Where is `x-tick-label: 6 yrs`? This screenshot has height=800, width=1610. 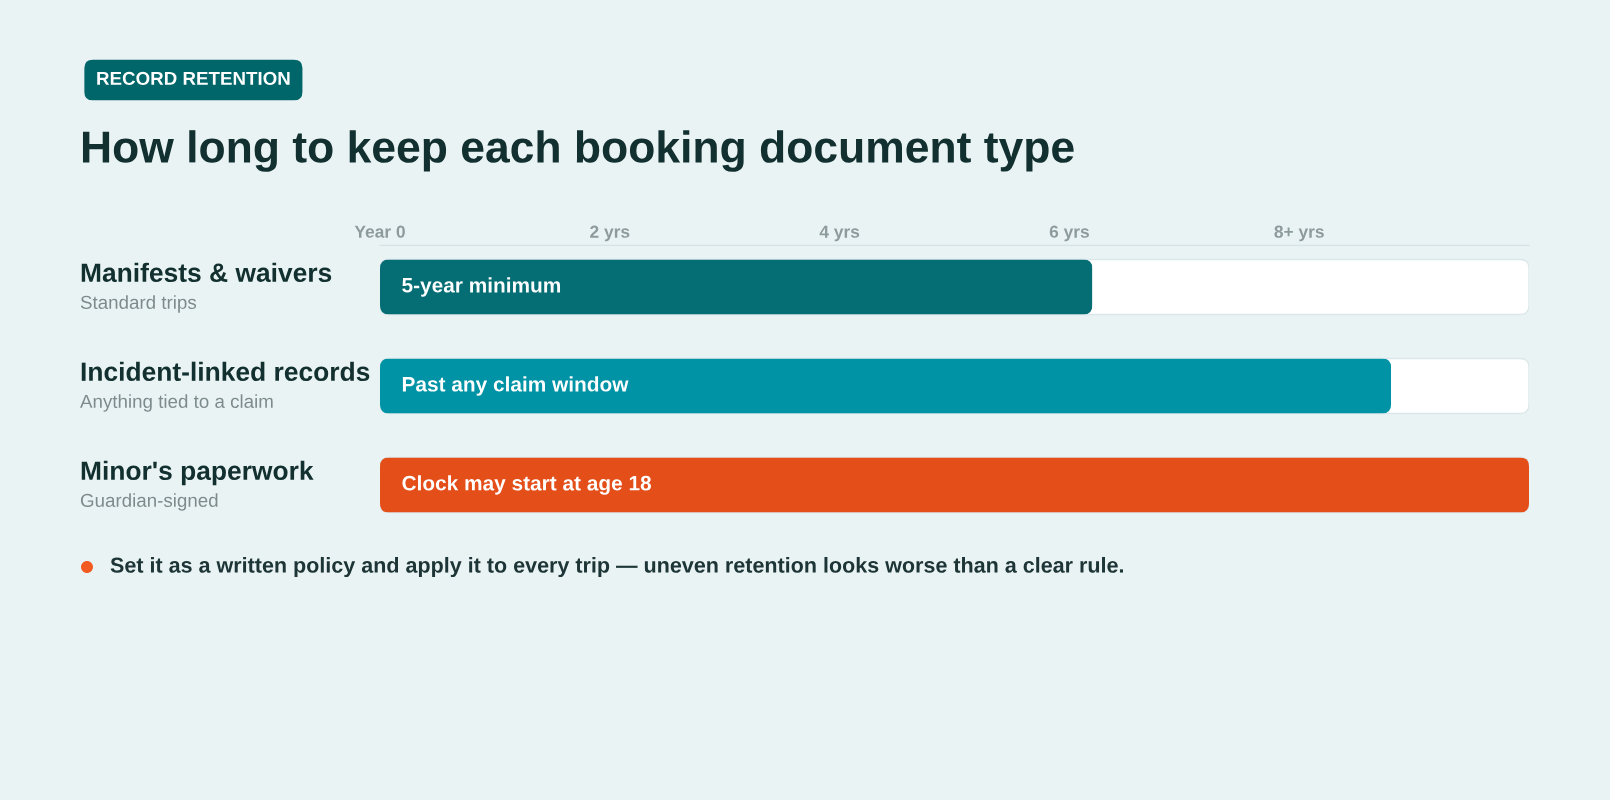 x-tick-label: 6 yrs is located at coordinates (1069, 233).